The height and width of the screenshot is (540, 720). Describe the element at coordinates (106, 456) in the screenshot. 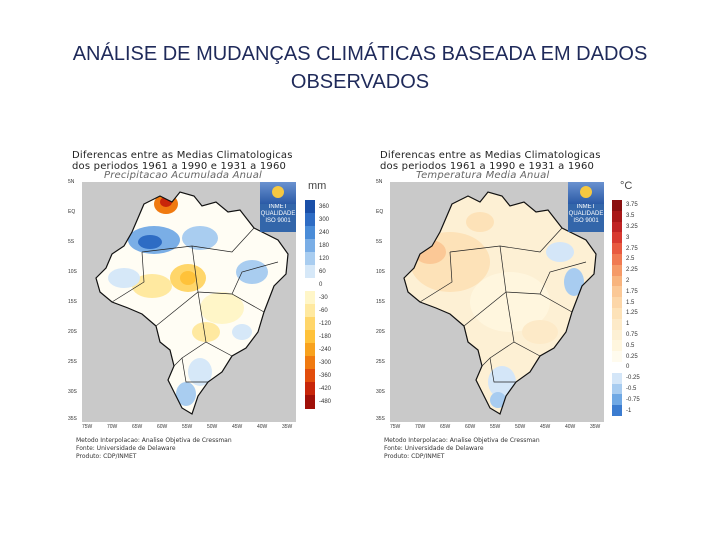

I see `footer-product: Produto: CDP/INMET` at that location.